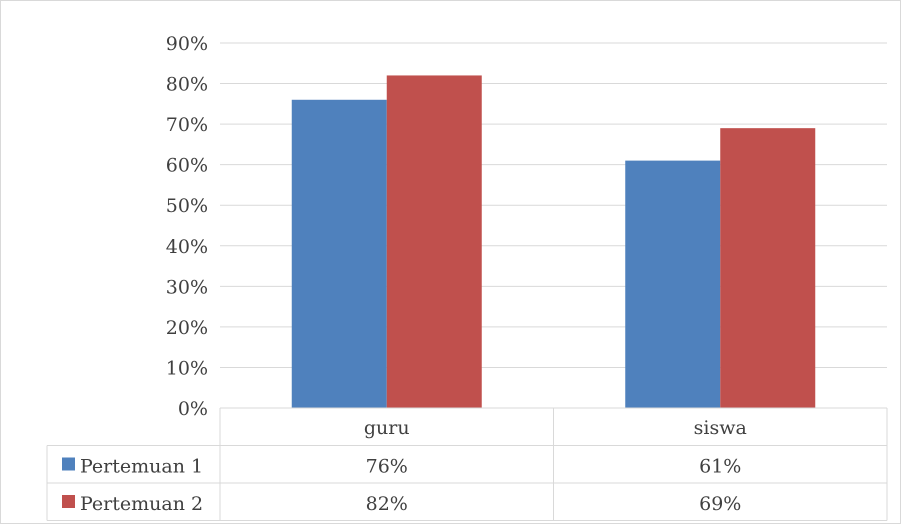 This screenshot has width=901, height=524. I want to click on y-tick-label: 90%, so click(187, 44).